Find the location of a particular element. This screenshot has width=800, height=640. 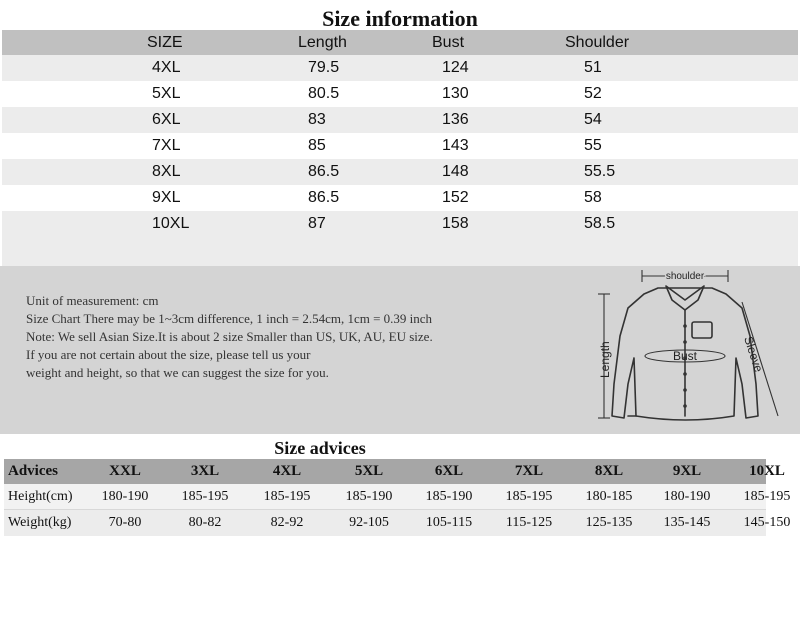

table-row: 6XL 83 136 54 is located at coordinates (400, 120).